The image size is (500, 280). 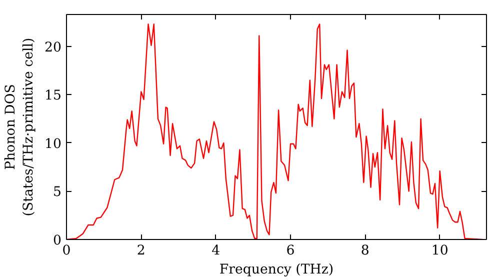 What do you see at coordinates (53, 144) in the screenshot?
I see `y-tick-label: 10` at bounding box center [53, 144].